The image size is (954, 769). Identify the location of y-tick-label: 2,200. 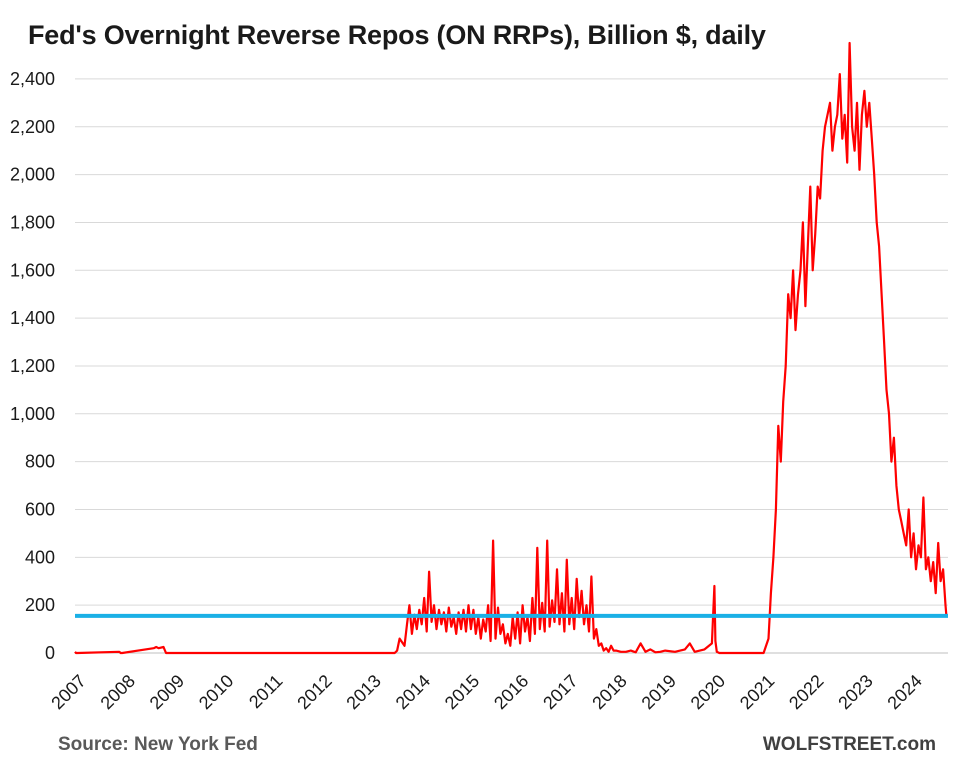
(32, 127).